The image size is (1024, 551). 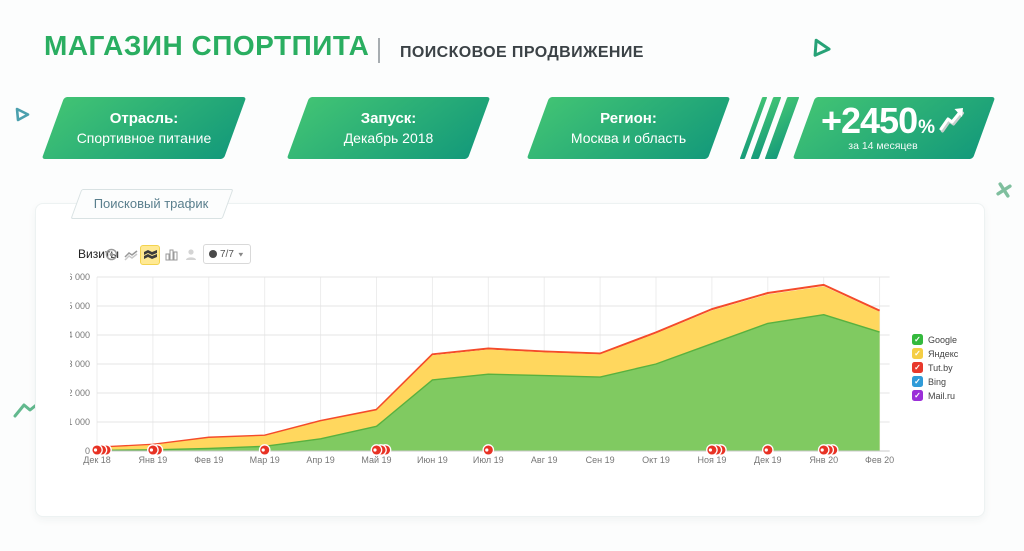 What do you see at coordinates (432, 460) in the screenshot?
I see `svg-text: Июн 19` at bounding box center [432, 460].